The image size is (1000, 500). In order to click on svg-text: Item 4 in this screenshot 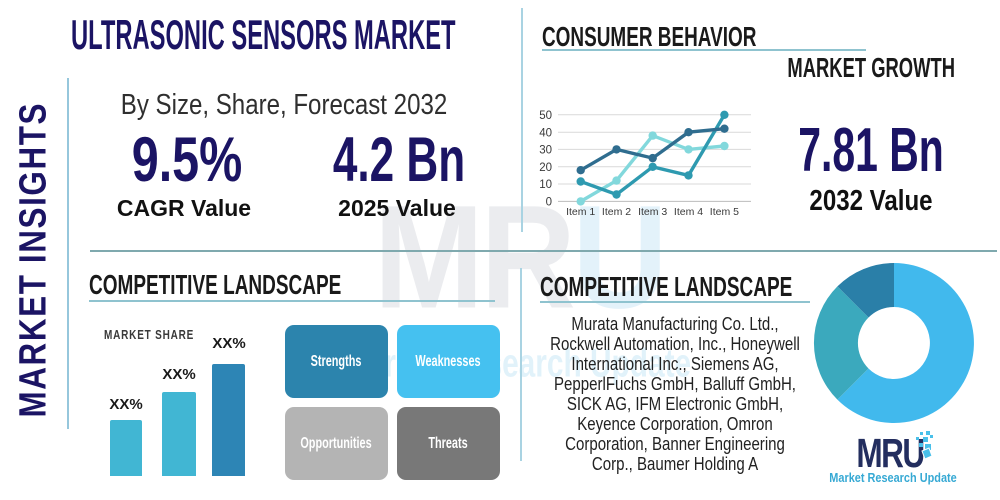, I will do `click(688, 212)`.